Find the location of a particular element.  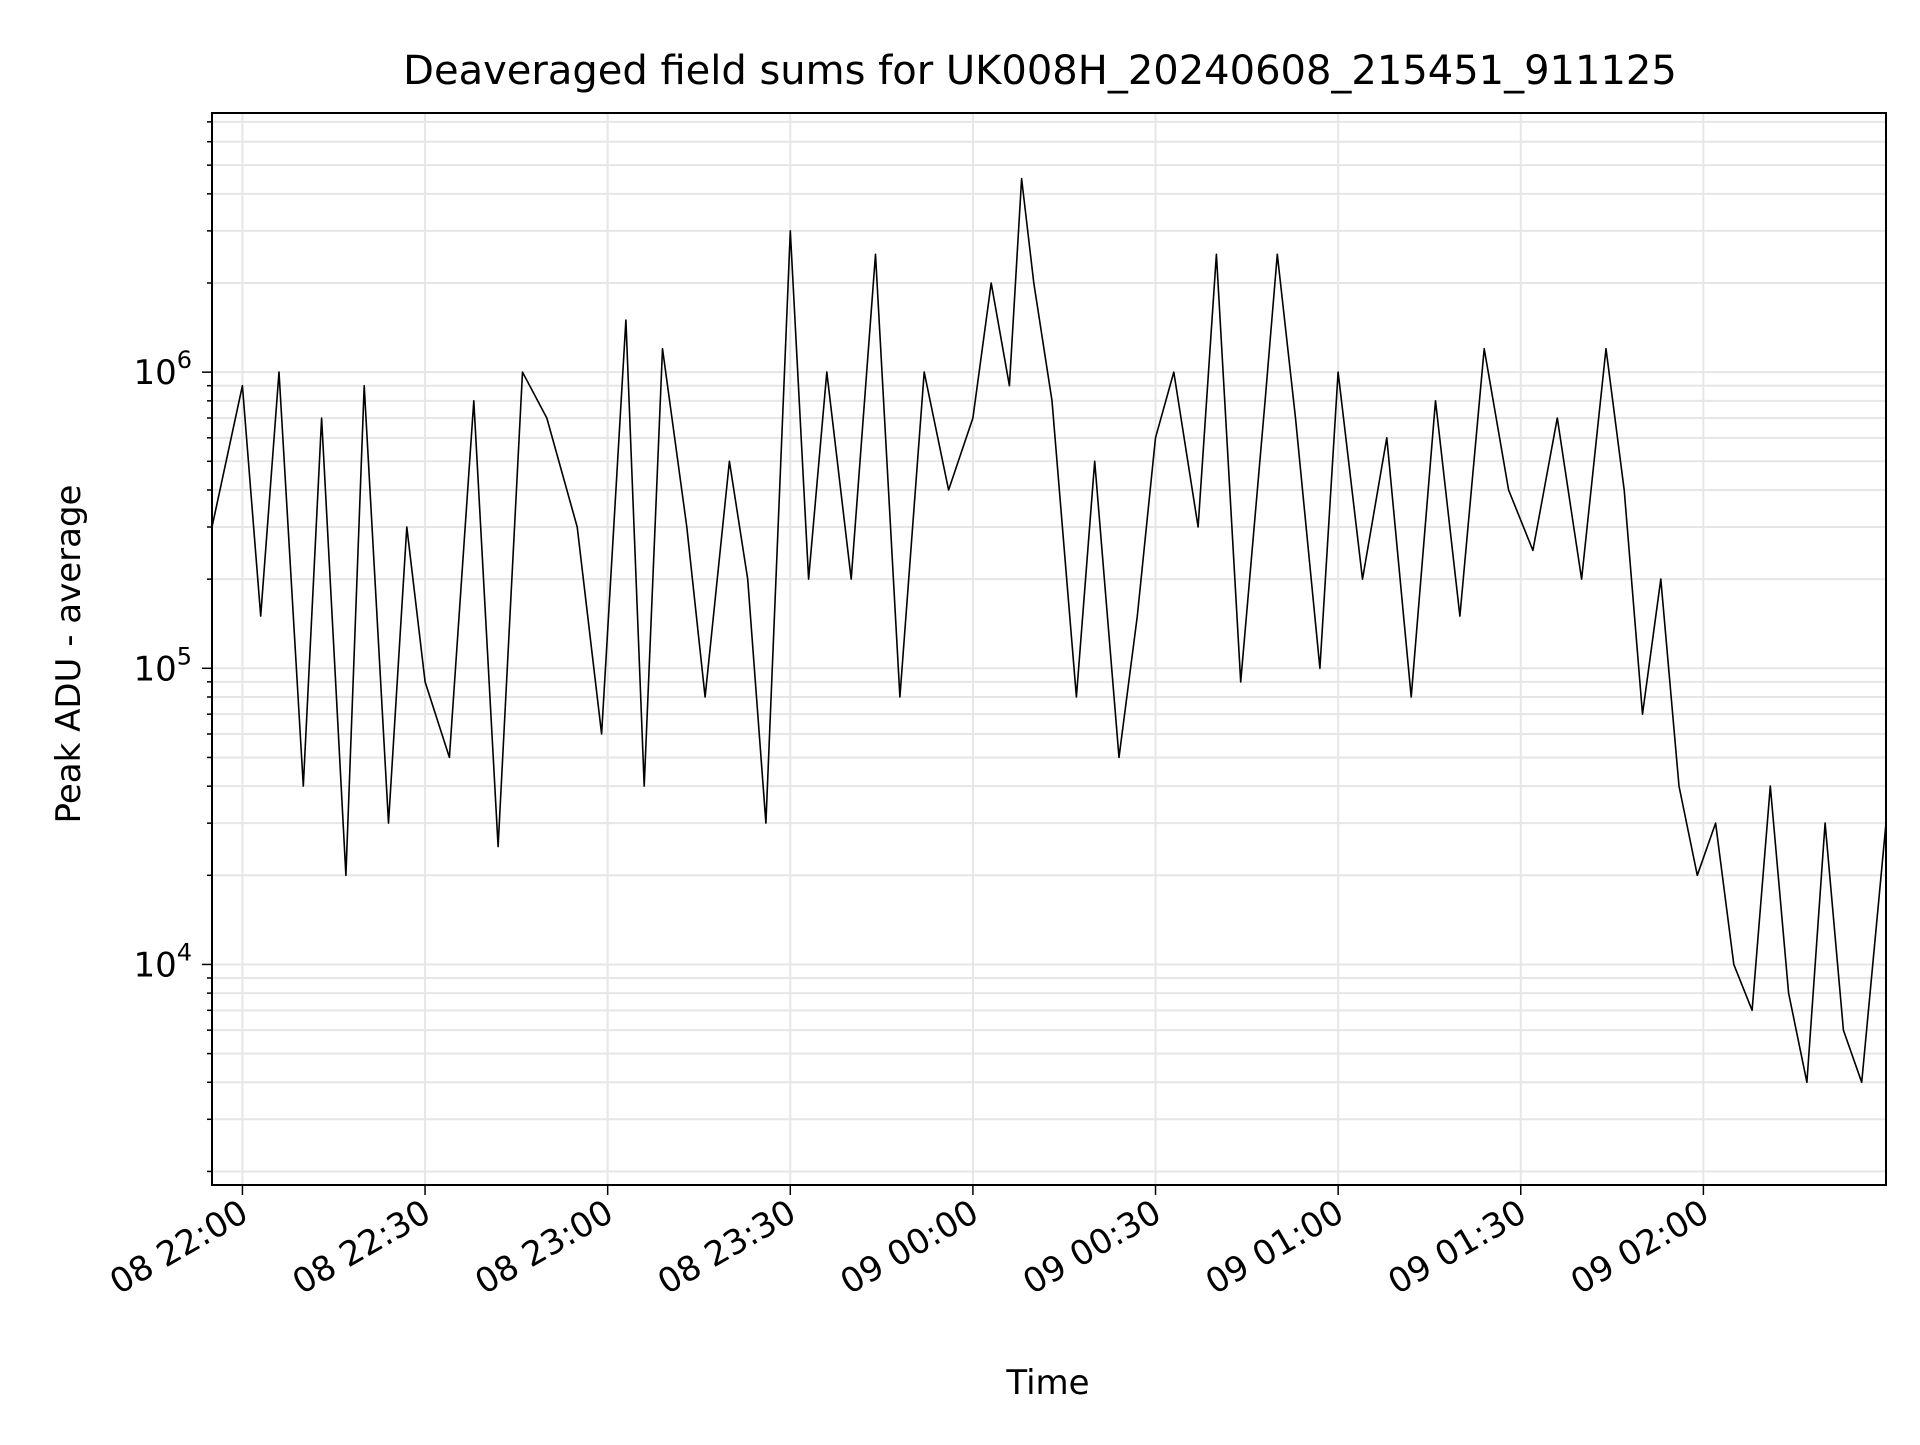

y-tick-label: 10⁵ is located at coordinates (162, 665).